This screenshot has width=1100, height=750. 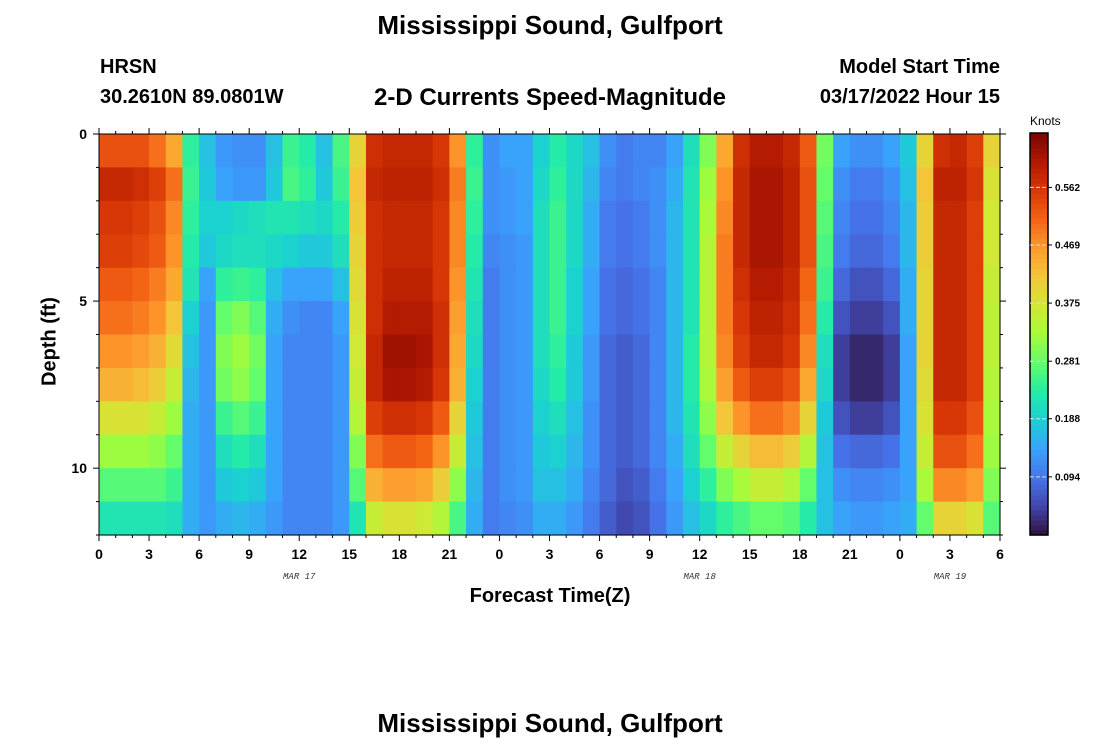 What do you see at coordinates (83, 301) in the screenshot?
I see `y-tick-label: 5` at bounding box center [83, 301].